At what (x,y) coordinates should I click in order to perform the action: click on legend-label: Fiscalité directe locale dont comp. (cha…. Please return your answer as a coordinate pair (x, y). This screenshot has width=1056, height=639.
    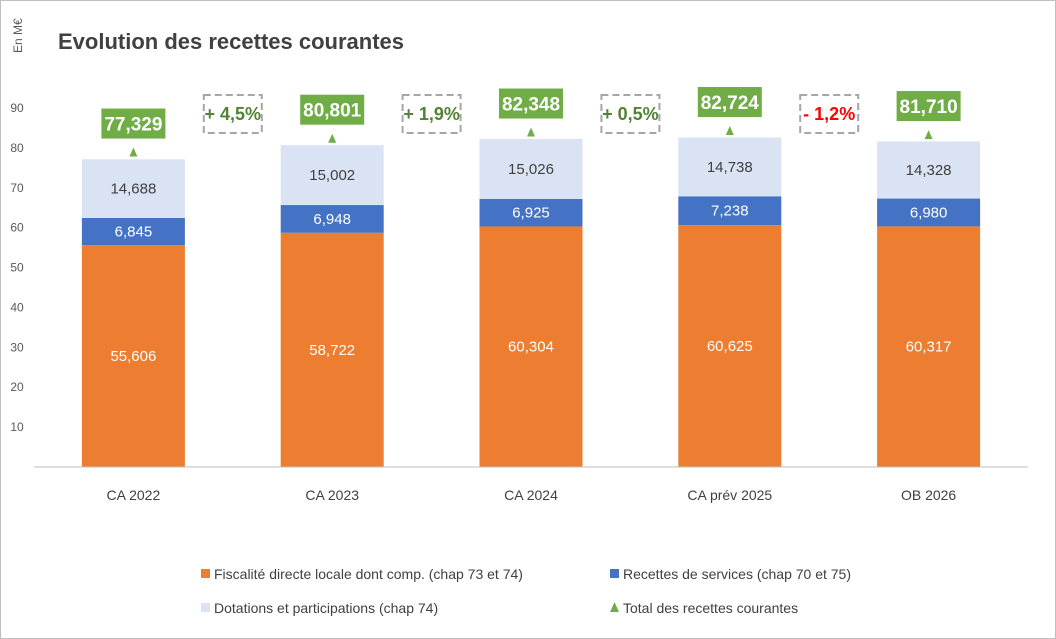
    Looking at the image, I should click on (368, 574).